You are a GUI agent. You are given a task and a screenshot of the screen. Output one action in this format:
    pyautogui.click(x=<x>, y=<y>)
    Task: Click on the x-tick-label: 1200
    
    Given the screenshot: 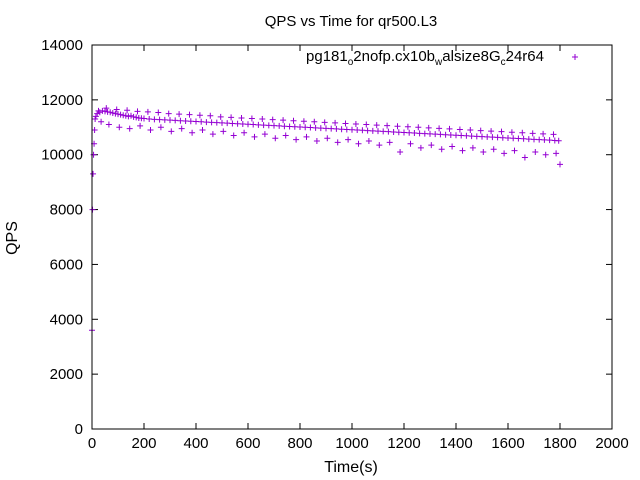 What is the action you would take?
    pyautogui.click(x=403, y=443)
    